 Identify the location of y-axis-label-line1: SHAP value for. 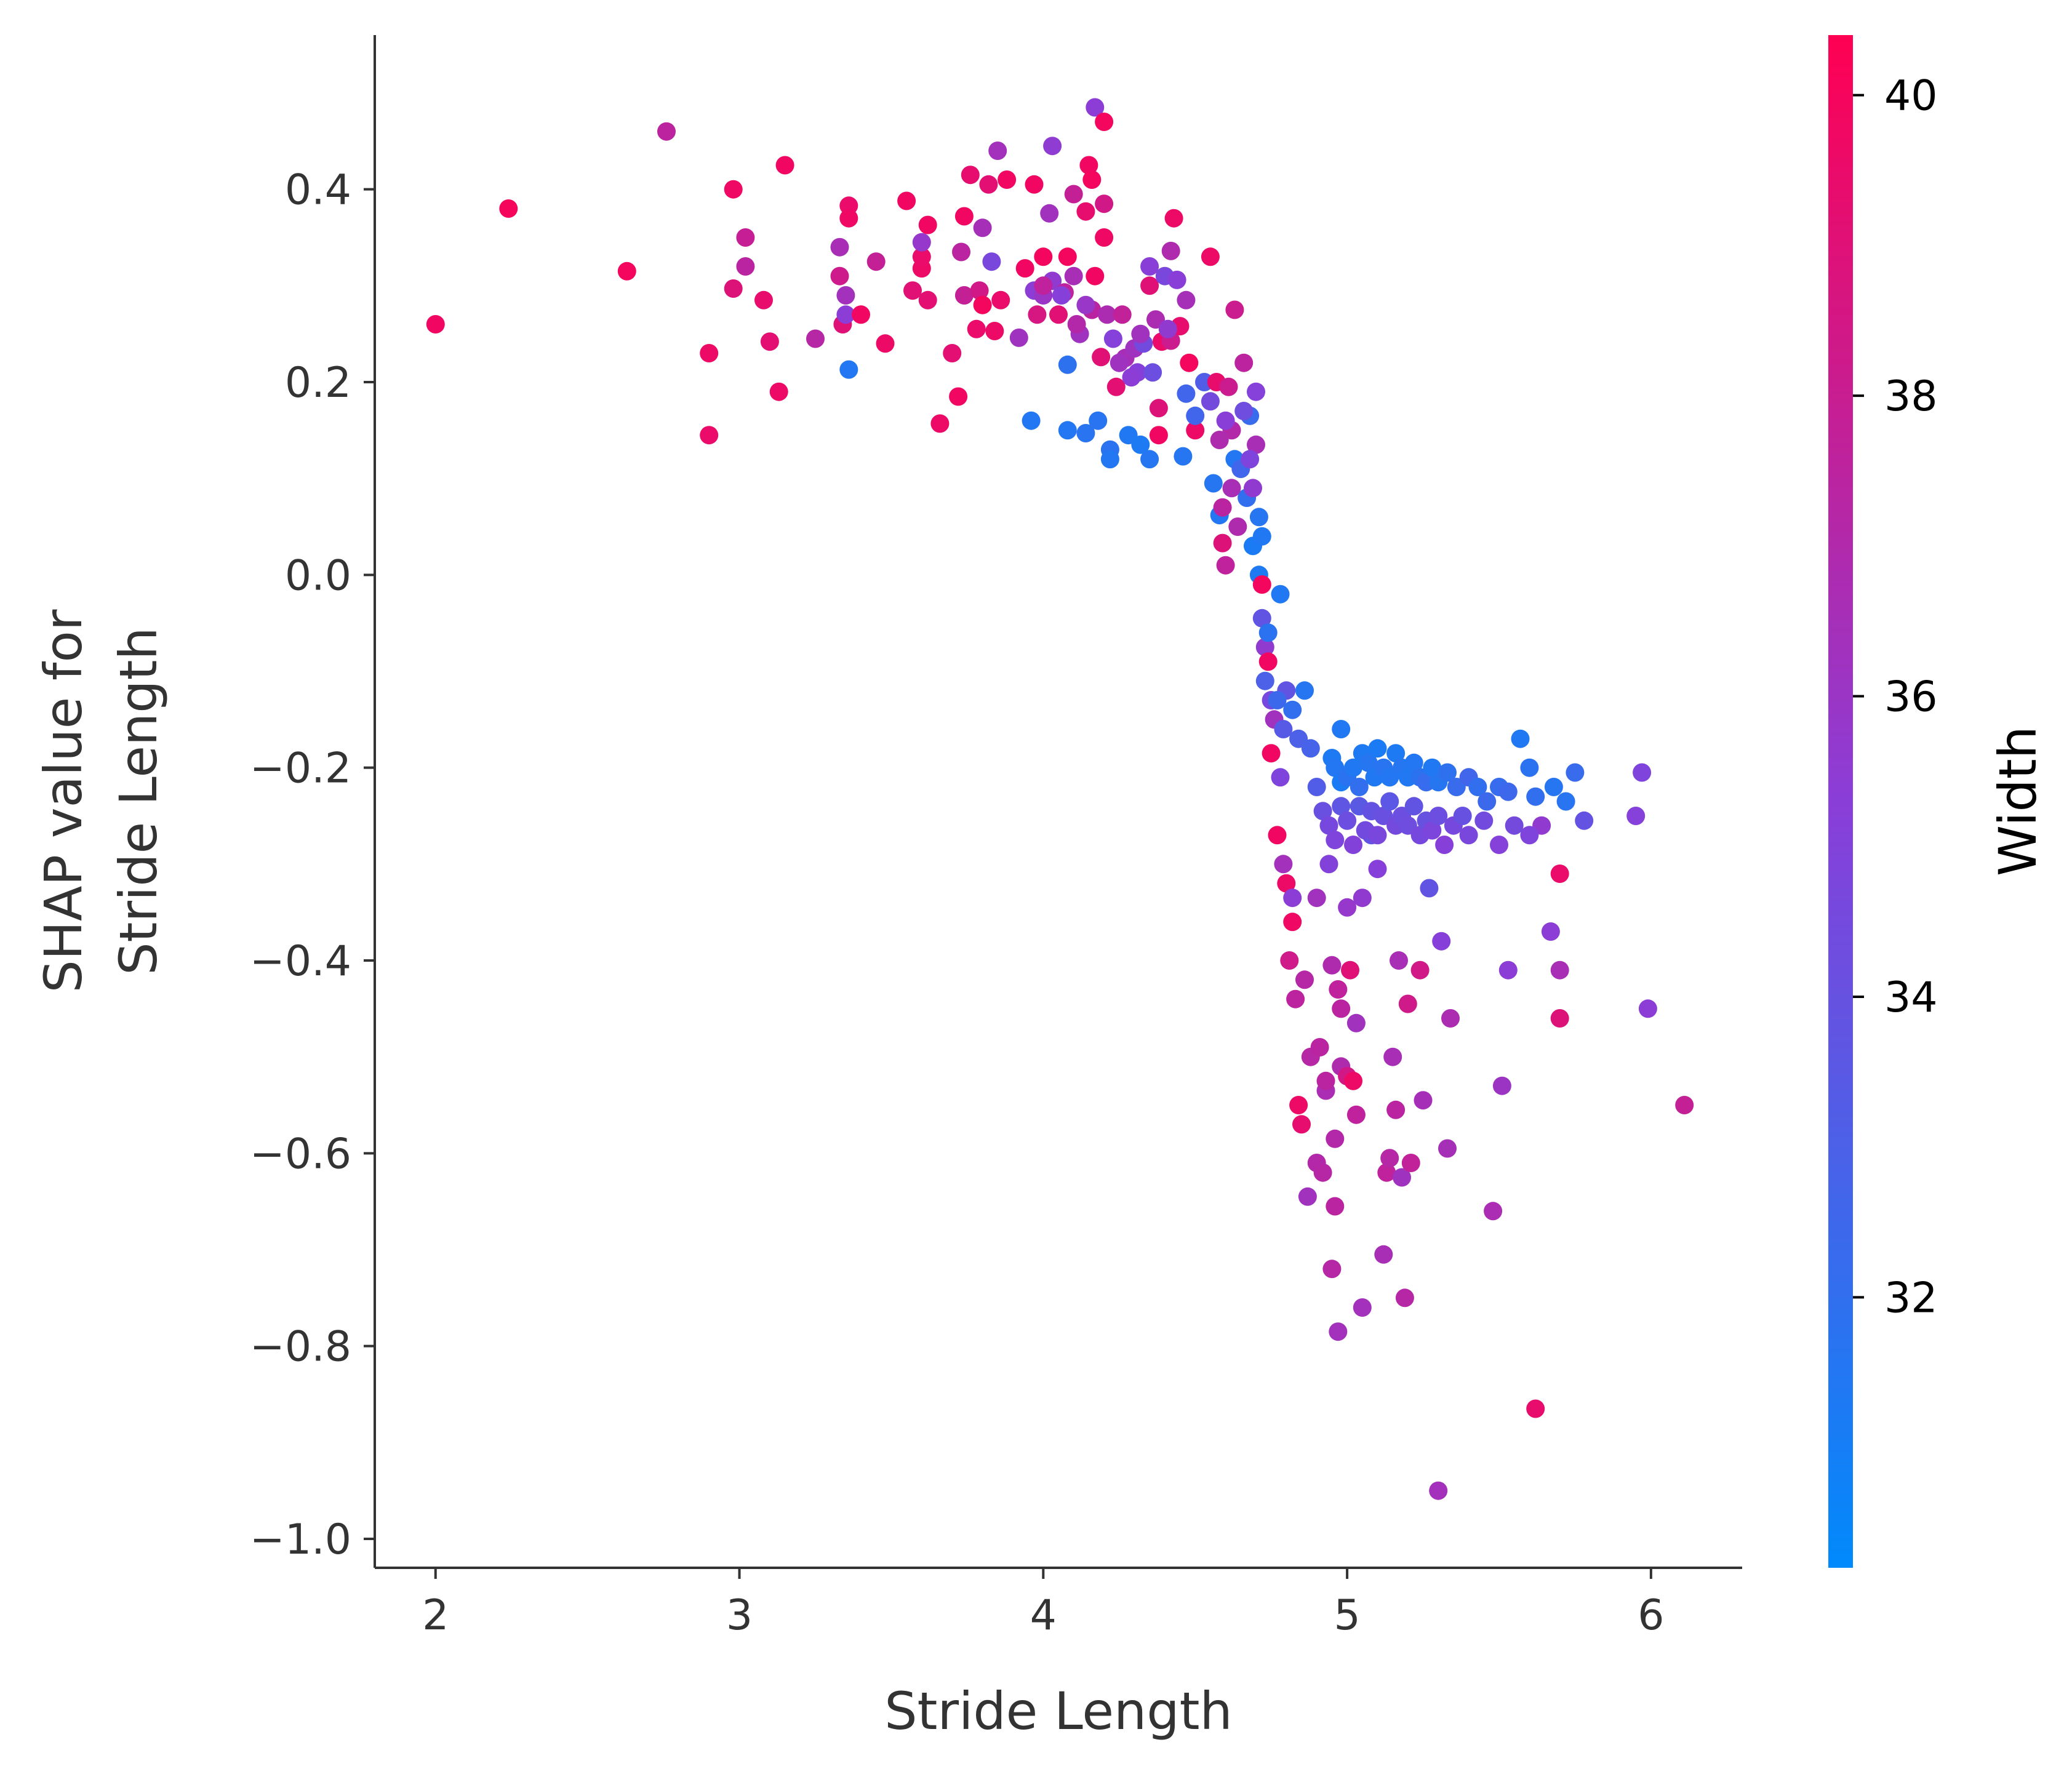
(63, 800).